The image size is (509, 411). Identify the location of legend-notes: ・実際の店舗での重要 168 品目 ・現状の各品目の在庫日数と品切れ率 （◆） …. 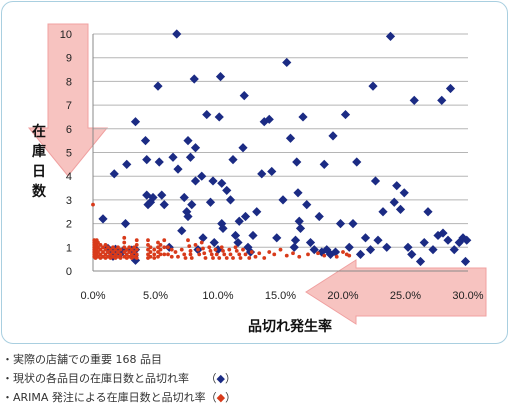
(254, 378).